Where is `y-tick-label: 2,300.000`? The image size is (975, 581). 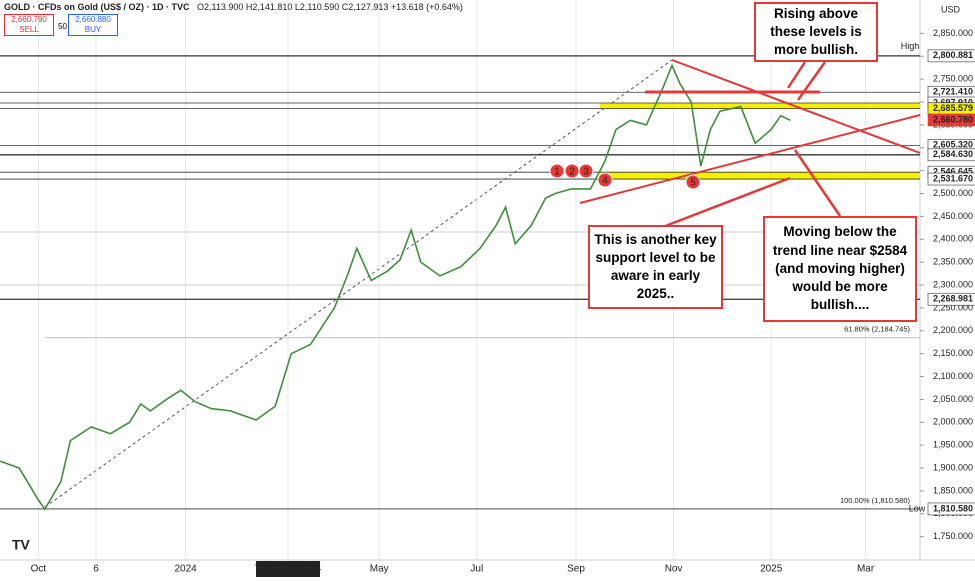
y-tick-label: 2,300.000 is located at coordinates (953, 284).